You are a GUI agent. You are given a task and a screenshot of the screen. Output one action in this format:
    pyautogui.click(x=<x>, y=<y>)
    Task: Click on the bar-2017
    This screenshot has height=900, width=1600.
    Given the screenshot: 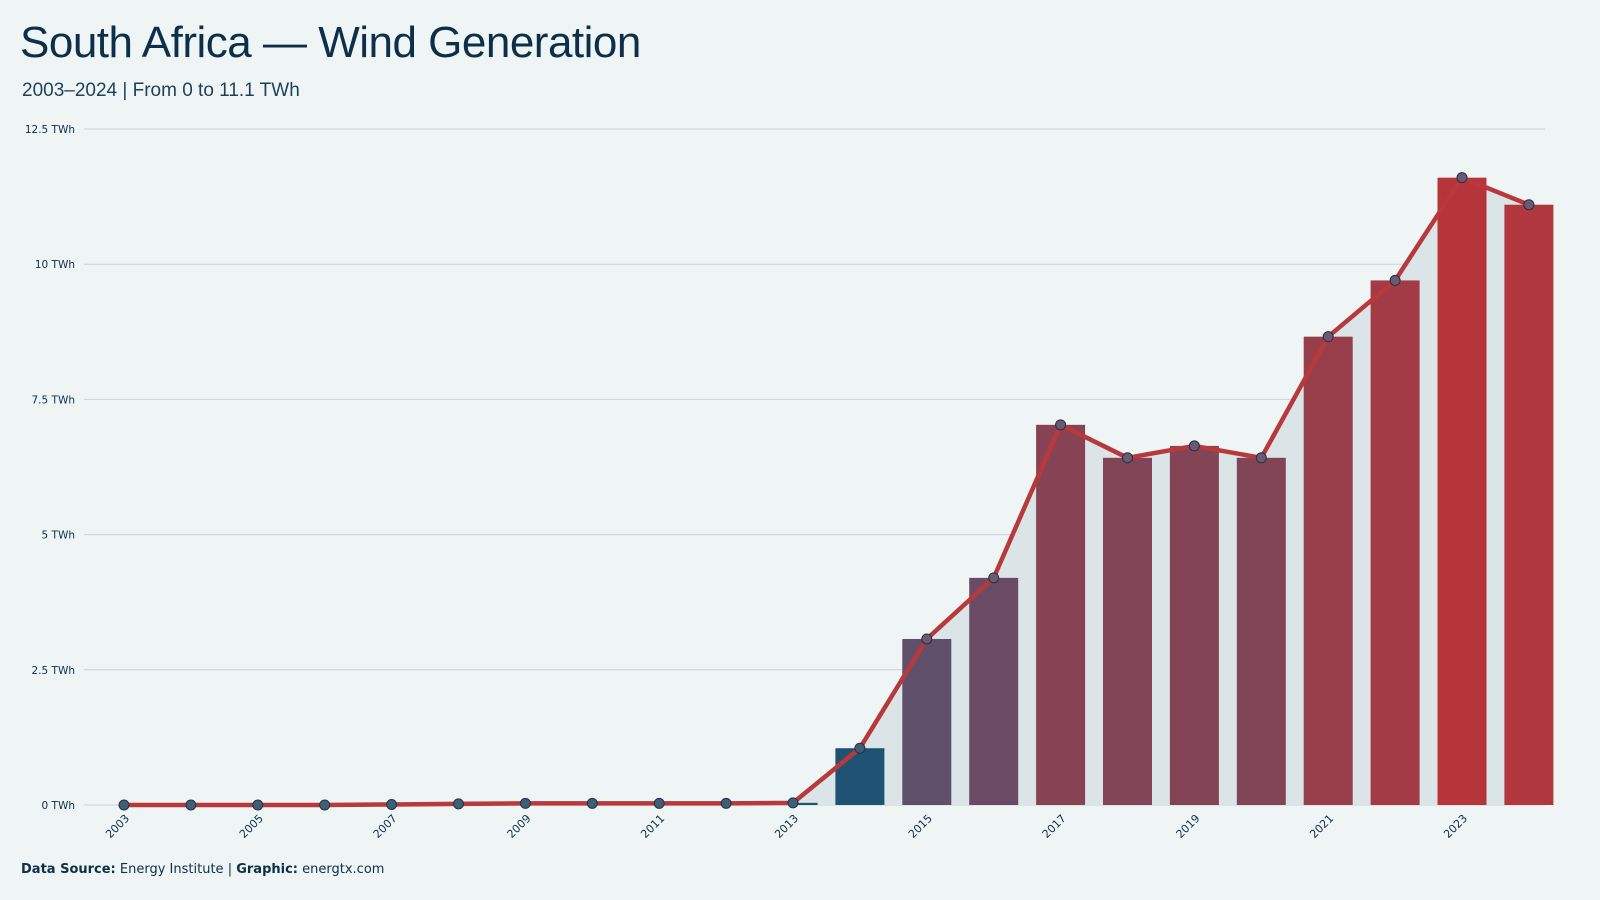 What is the action you would take?
    pyautogui.click(x=1061, y=614)
    